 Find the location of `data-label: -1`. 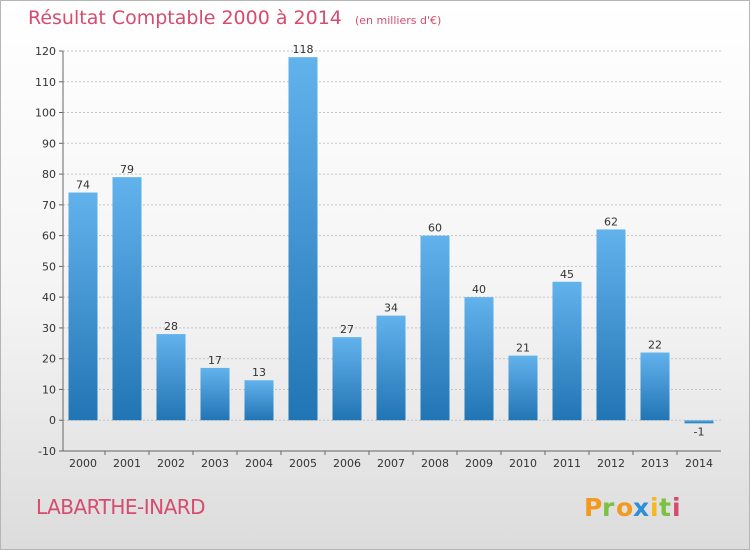

data-label: -1 is located at coordinates (699, 431).